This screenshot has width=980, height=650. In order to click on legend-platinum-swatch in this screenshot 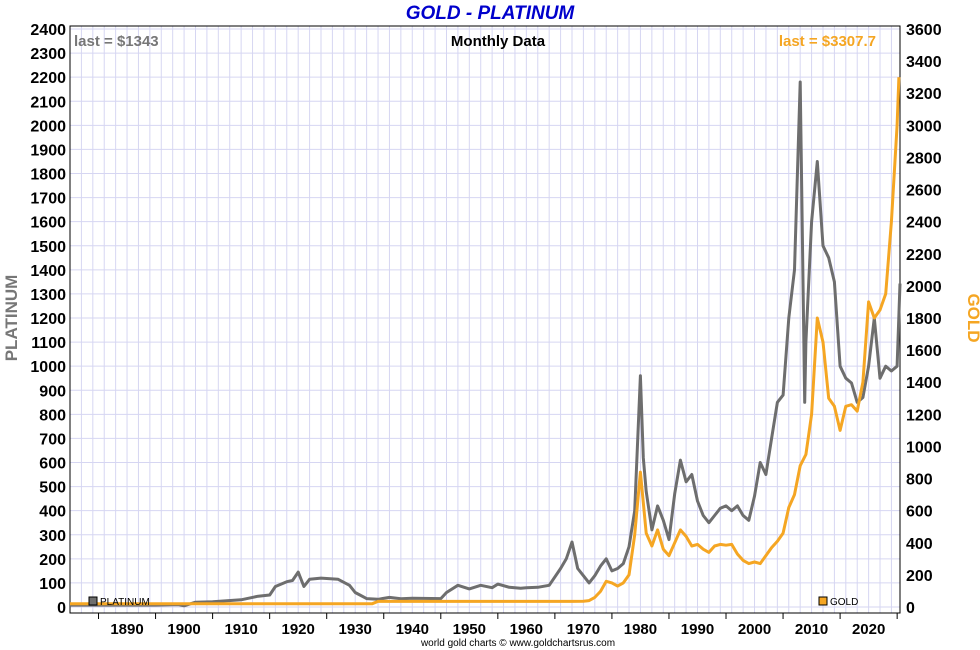, I will do `click(93, 601)`.